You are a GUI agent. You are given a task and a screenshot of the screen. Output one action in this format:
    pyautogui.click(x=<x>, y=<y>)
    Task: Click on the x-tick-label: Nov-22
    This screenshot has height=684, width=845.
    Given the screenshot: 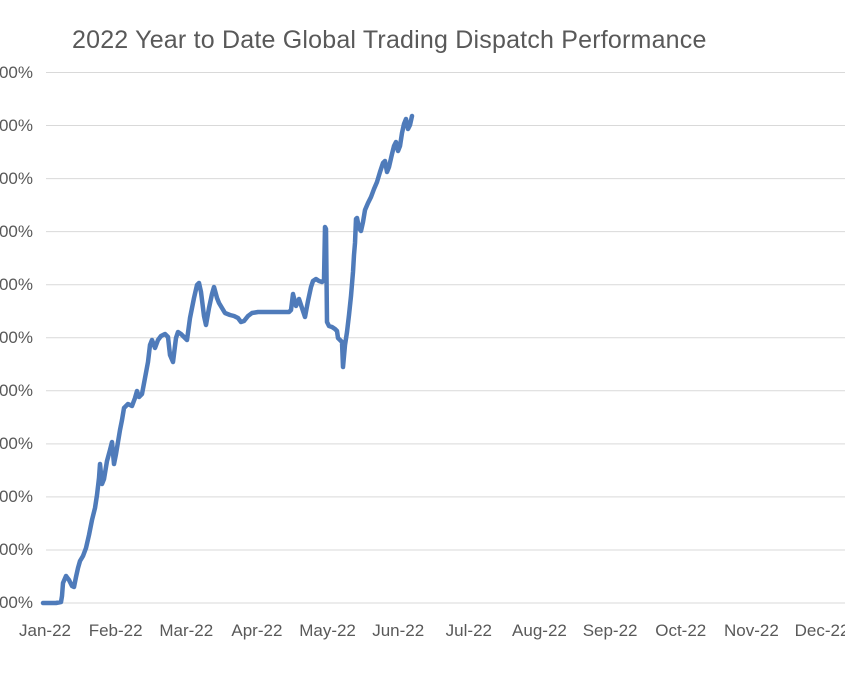 What is the action you would take?
    pyautogui.click(x=751, y=630)
    